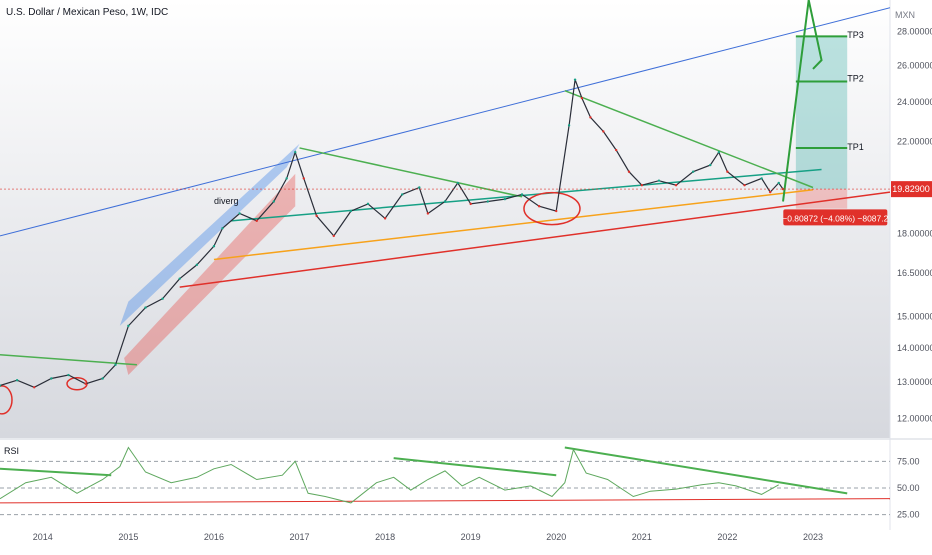 This screenshot has height=555, width=932. I want to click on x-tick-label: 2022, so click(727, 537).